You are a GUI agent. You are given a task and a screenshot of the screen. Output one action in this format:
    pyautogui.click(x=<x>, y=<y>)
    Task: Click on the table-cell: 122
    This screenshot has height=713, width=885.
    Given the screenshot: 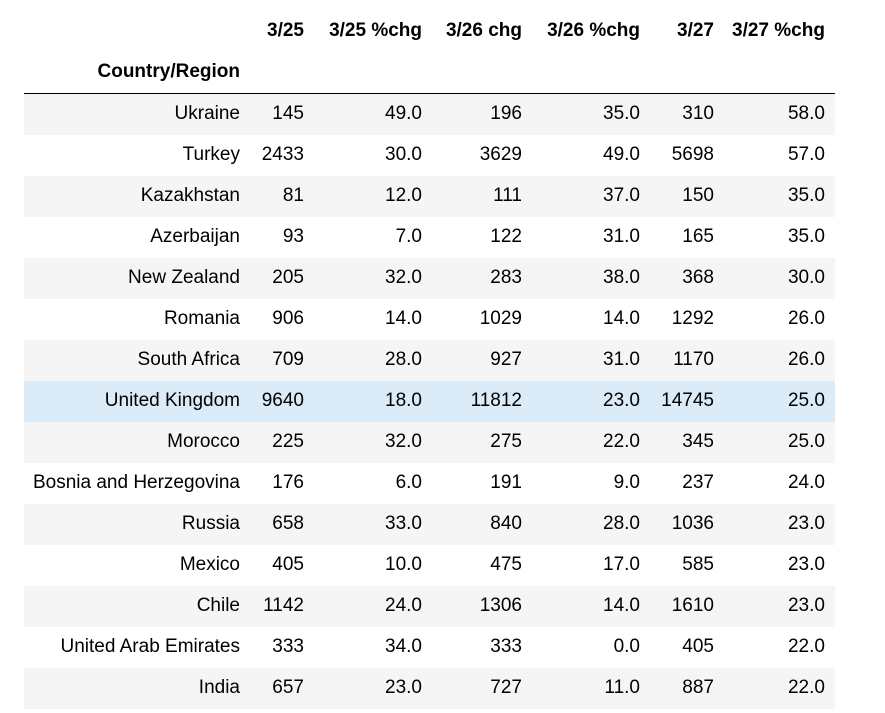 What is the action you would take?
    pyautogui.click(x=506, y=236)
    